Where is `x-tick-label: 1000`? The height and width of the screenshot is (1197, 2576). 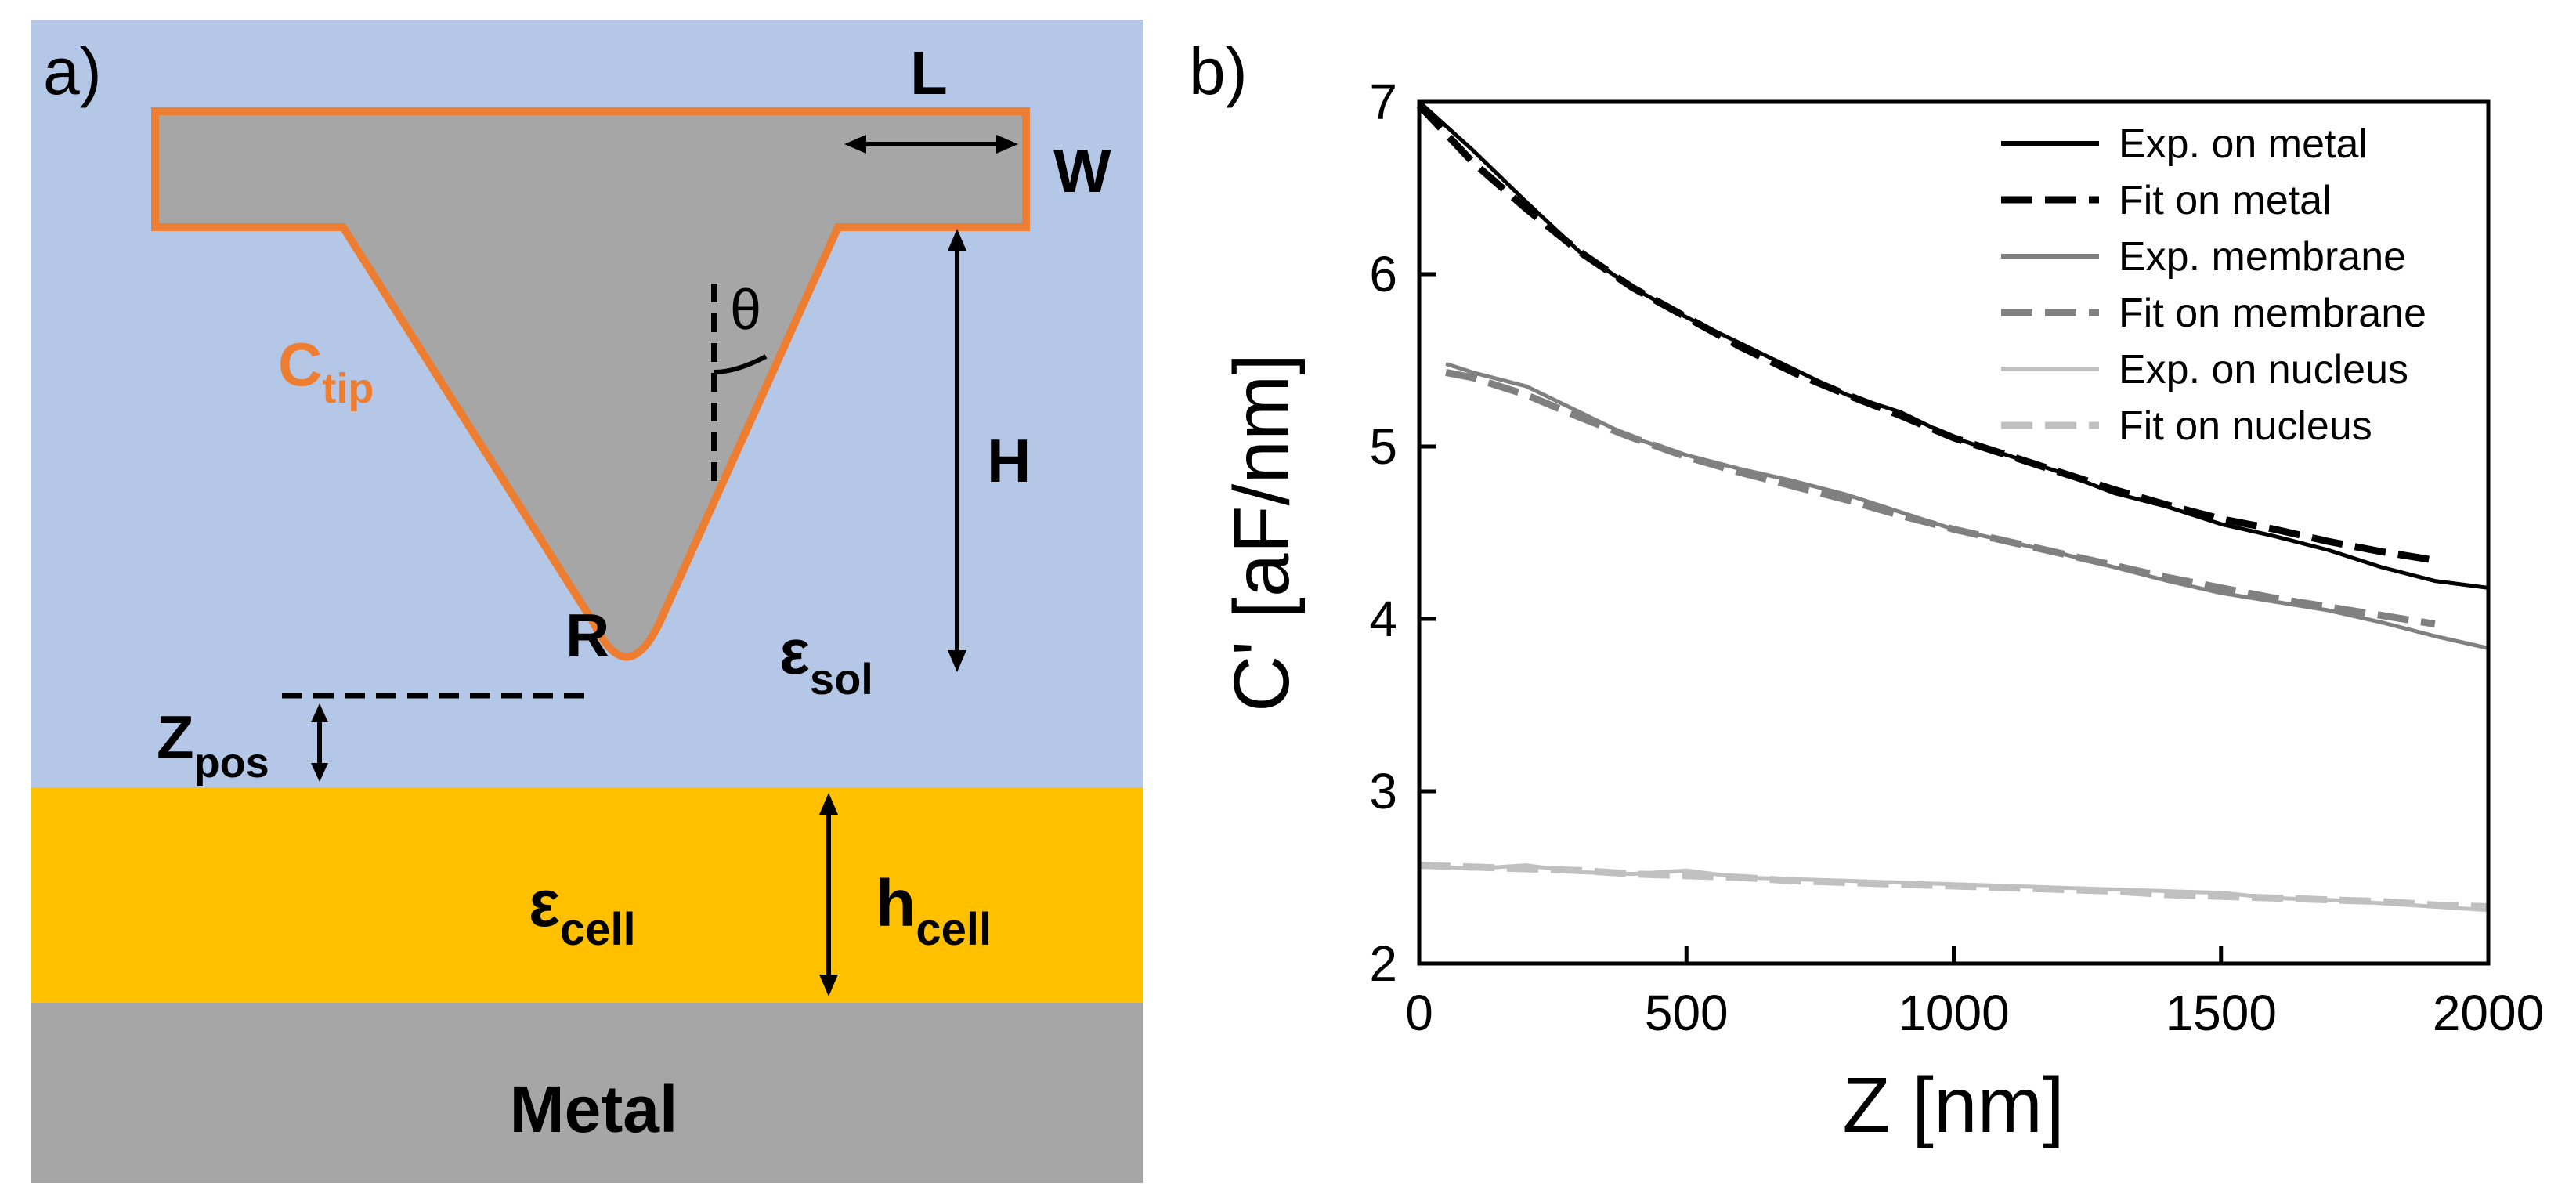 x-tick-label: 1000 is located at coordinates (1953, 1013).